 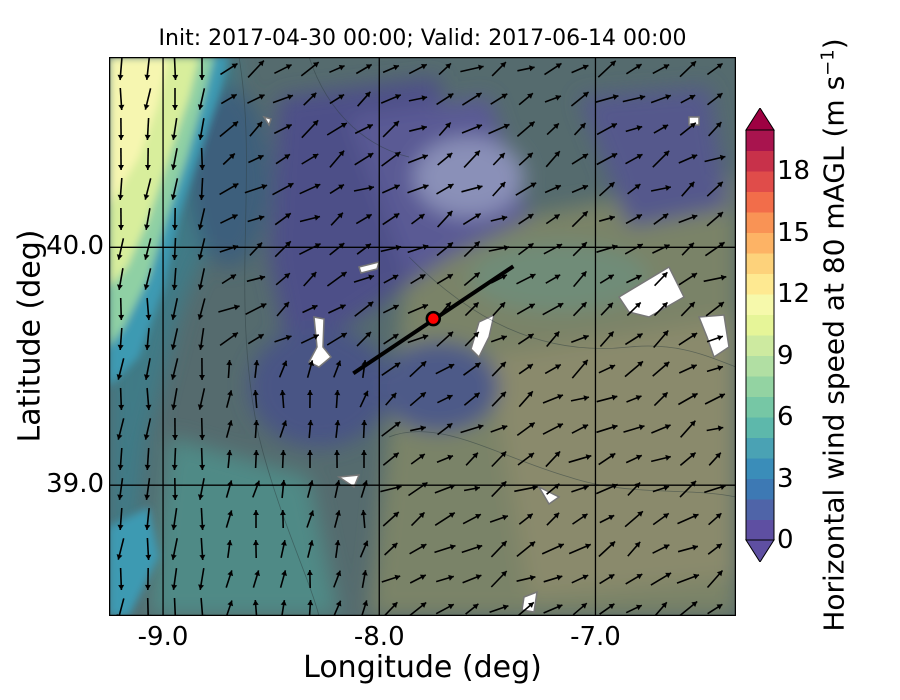 I want to click on x-tick-label: -9.0, so click(x=163, y=637).